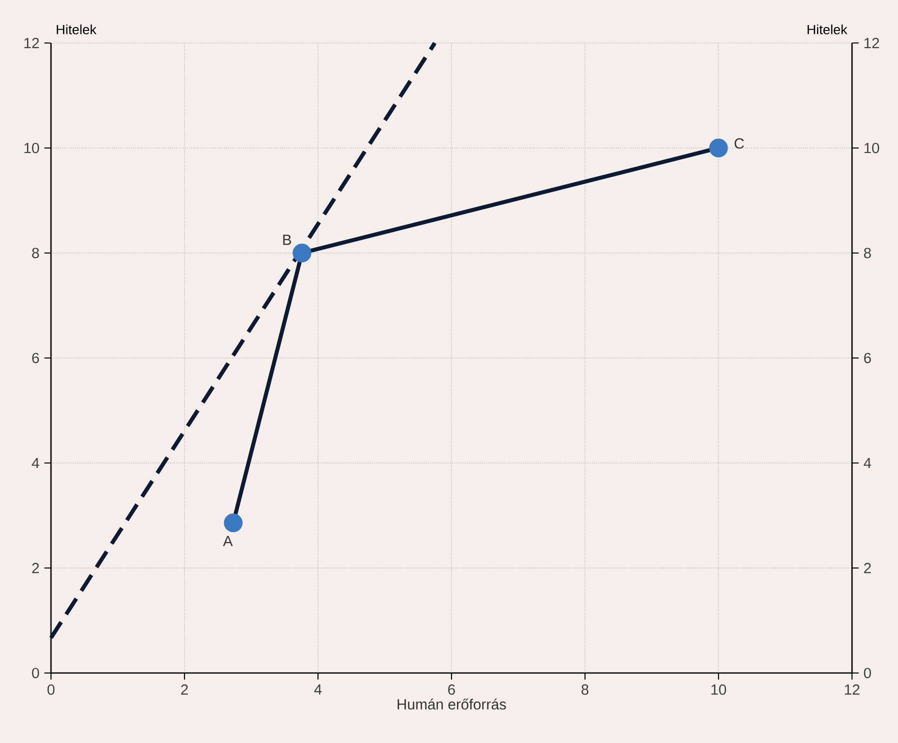  I want to click on y2-tick-label: 0, so click(867, 673).